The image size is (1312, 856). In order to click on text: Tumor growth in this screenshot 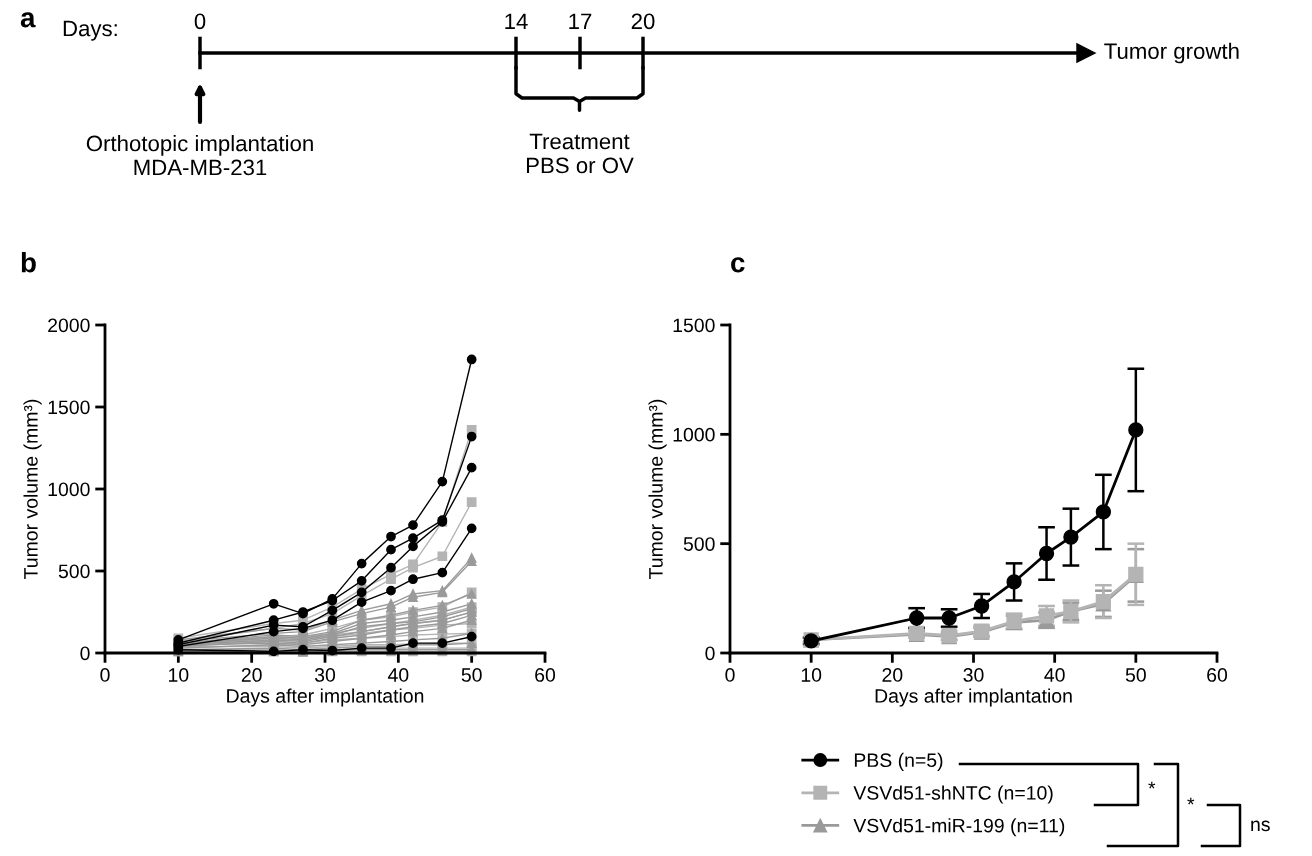, I will do `click(1171, 53)`.